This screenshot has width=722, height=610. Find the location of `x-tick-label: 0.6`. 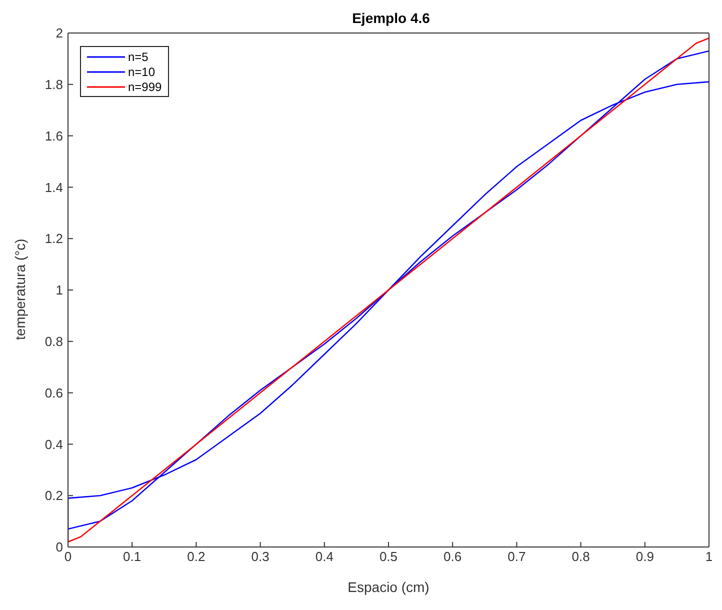

x-tick-label: 0.6 is located at coordinates (453, 556).